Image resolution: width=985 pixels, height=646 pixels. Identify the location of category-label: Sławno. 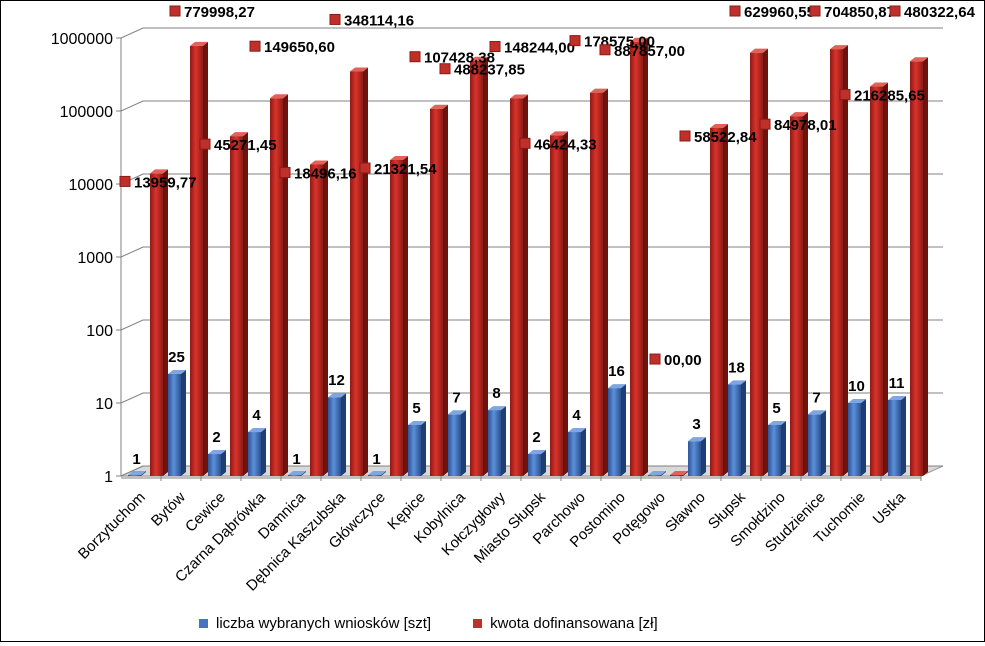
(685, 512).